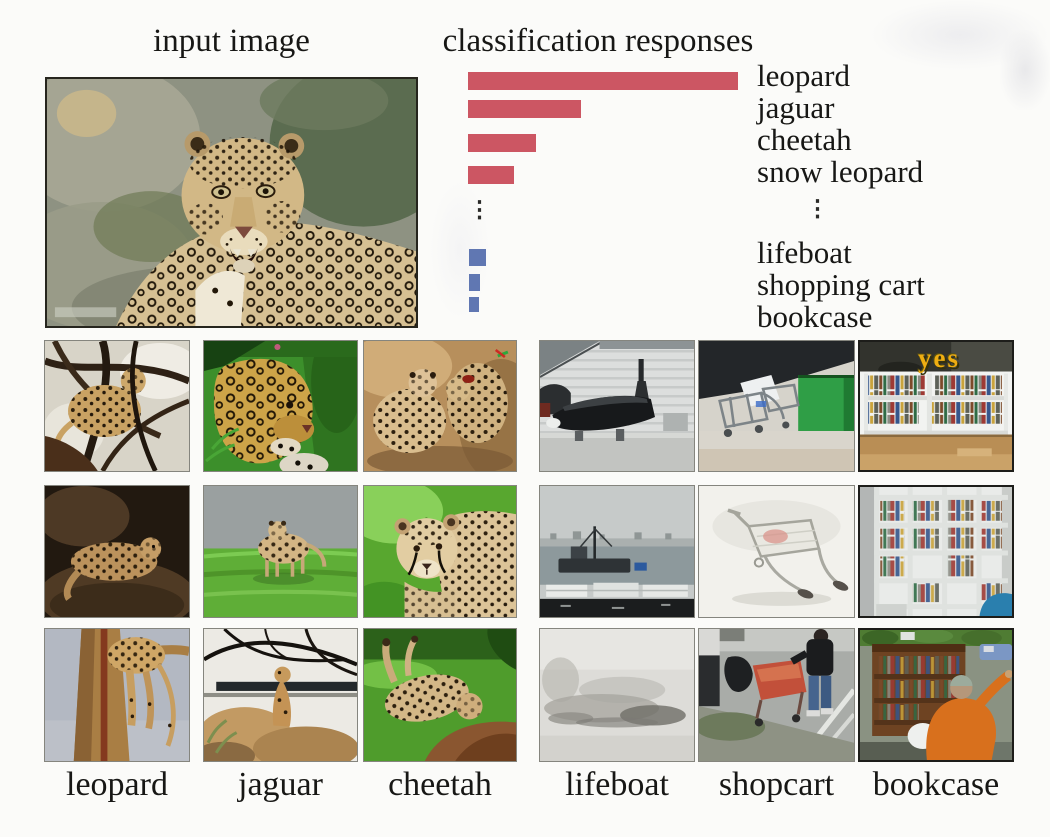 This screenshot has width=1050, height=837. I want to click on bar-bookcase, so click(474, 304).